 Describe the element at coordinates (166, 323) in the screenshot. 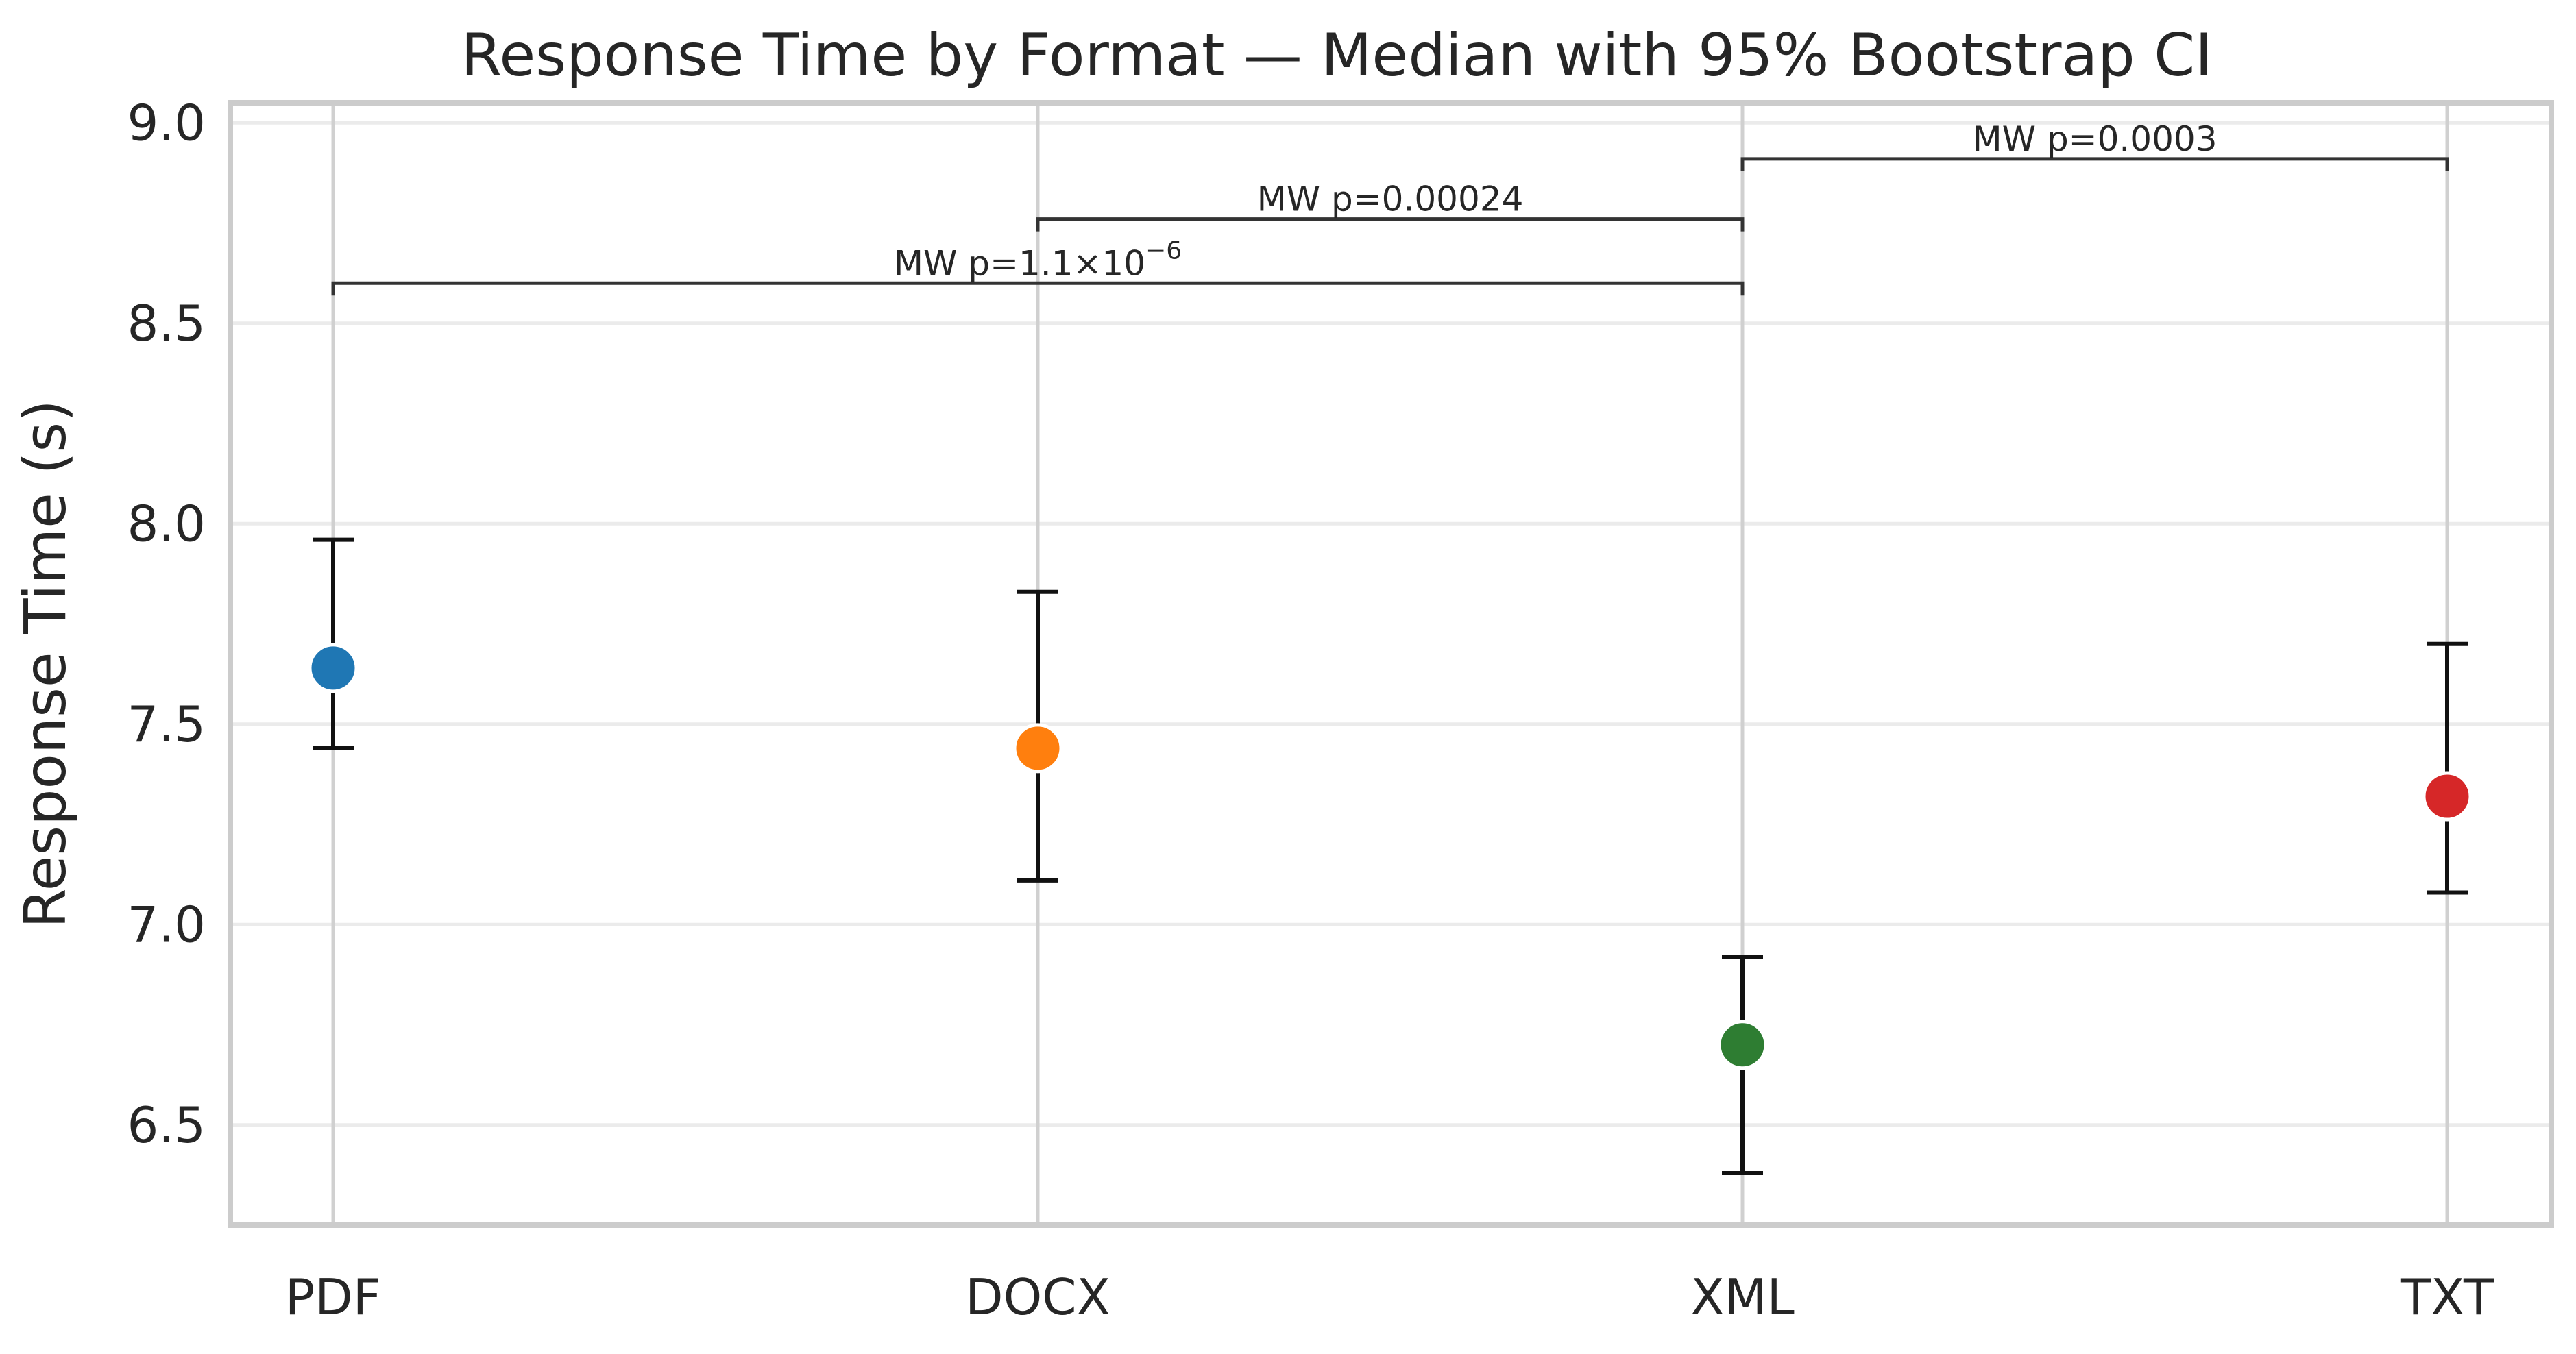

I see `y-tick-label: 8.5` at that location.